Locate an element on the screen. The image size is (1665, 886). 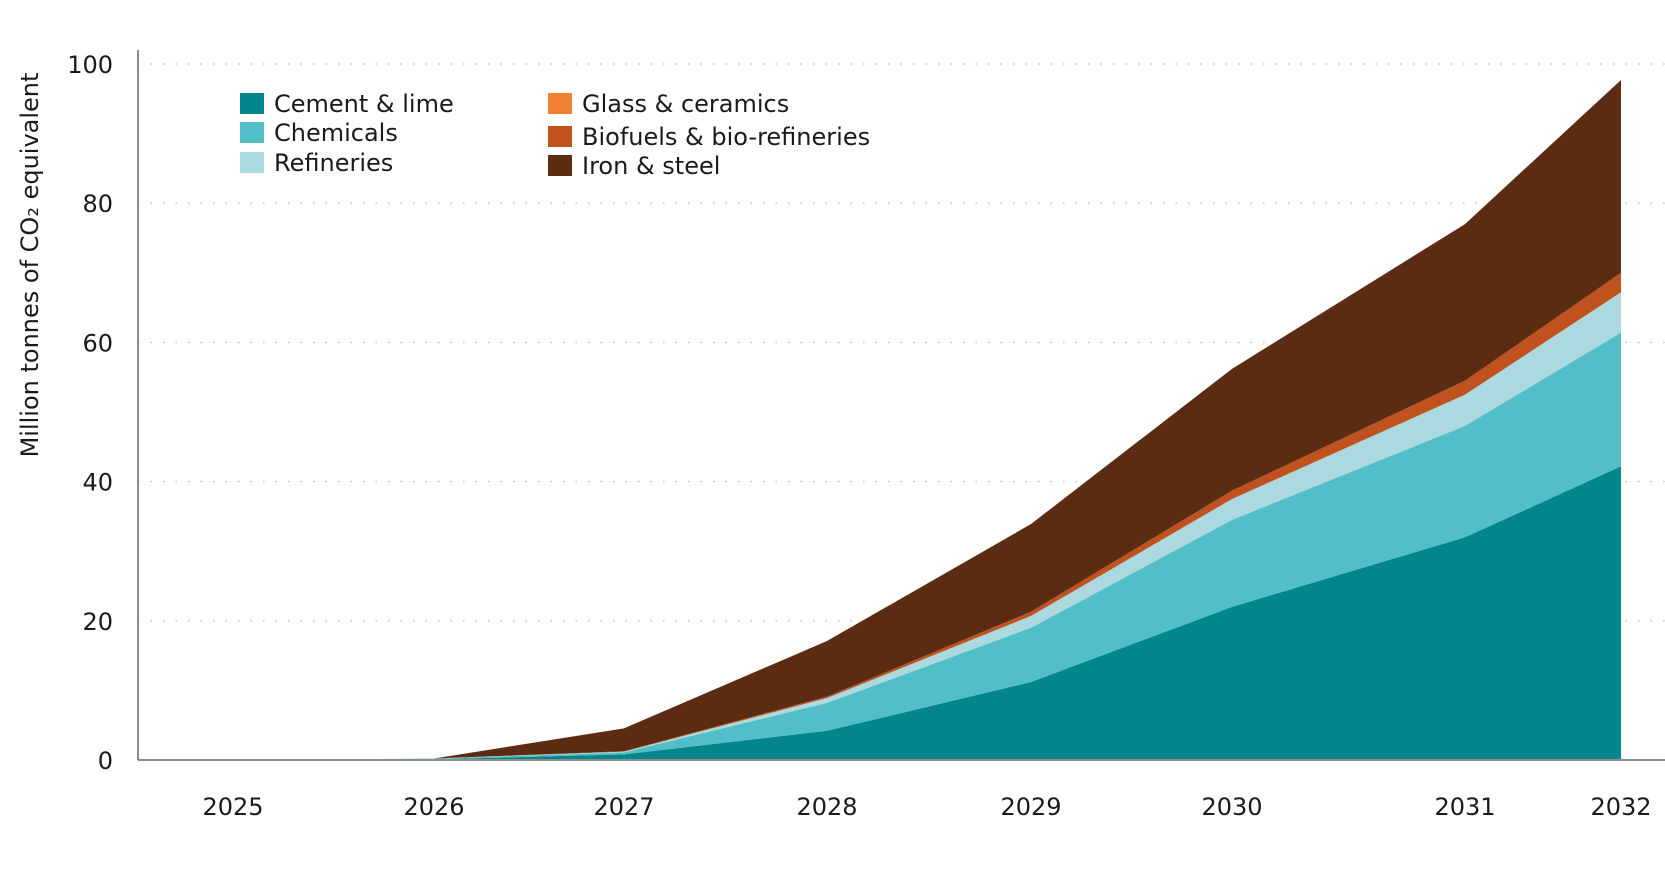
legend-item-iron-steel: Iron & steel is located at coordinates (634, 166).